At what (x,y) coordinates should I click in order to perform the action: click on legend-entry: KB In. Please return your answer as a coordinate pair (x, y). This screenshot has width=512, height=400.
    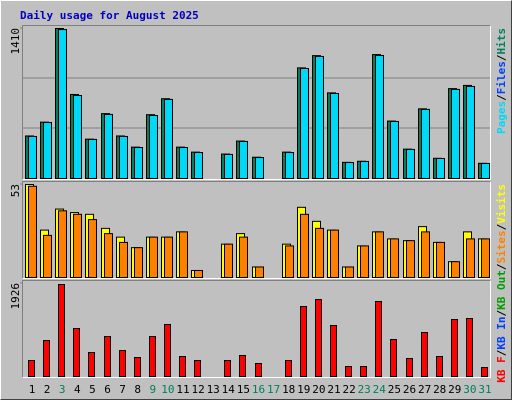
    Looking at the image, I should click on (501, 333).